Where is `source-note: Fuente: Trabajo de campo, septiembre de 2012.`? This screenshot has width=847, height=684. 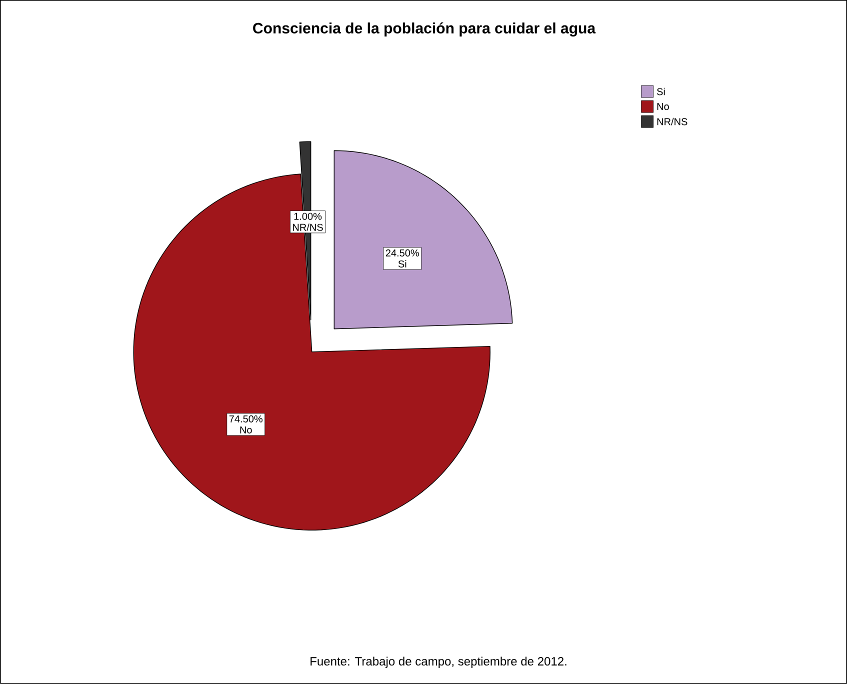 source-note: Fuente: Trabajo de campo, septiembre de 2012. is located at coordinates (438, 662).